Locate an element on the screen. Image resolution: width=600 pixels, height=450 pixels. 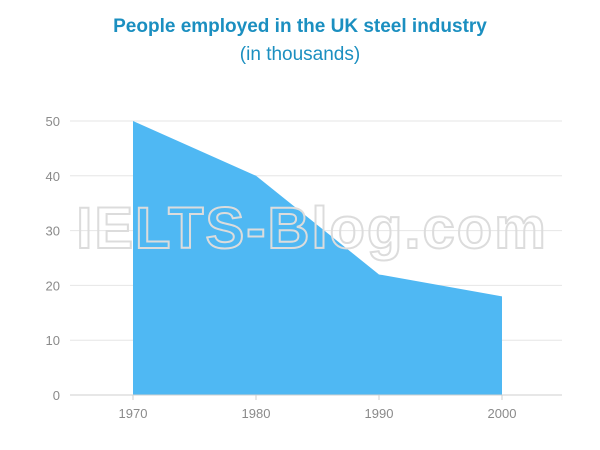
chart-subtitle: (in thousands) is located at coordinates (300, 54).